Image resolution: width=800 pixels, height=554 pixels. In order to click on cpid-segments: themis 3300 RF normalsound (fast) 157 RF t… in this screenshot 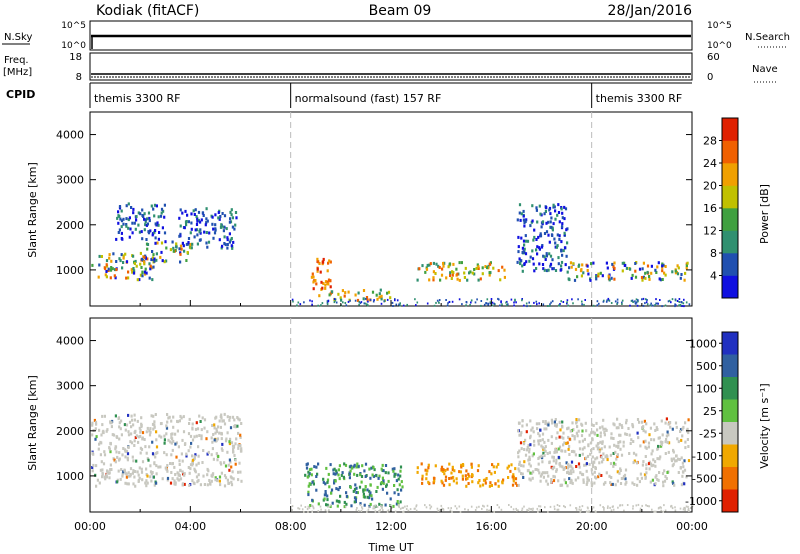, I will do `click(385, 95)`.